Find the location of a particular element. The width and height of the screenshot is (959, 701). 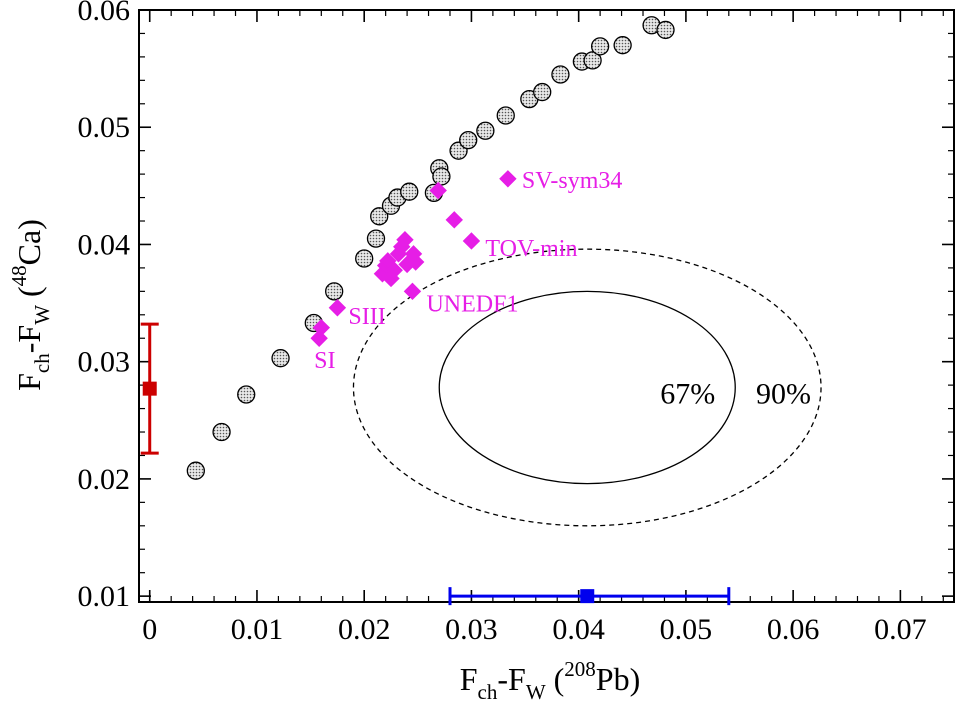

ellipse-label: 90% is located at coordinates (783, 393).